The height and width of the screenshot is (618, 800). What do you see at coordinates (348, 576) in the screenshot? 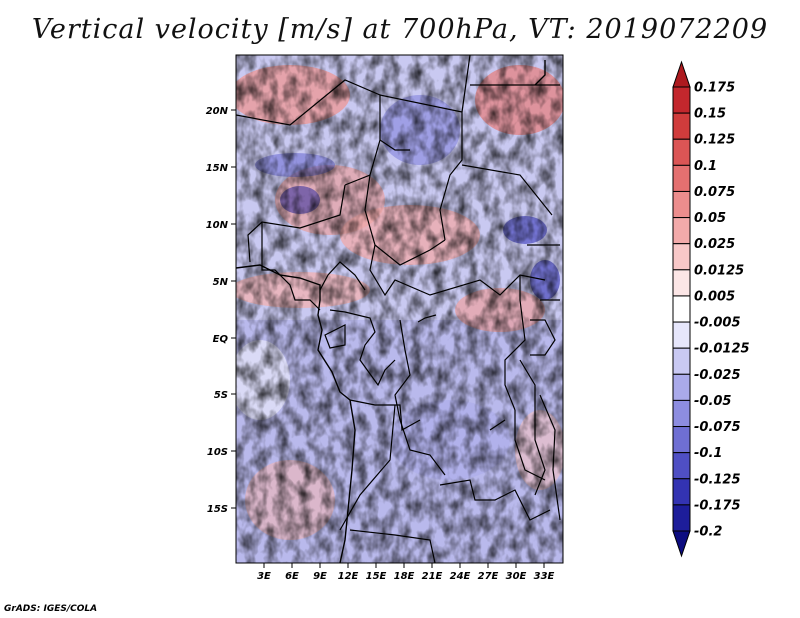
I see `lon-label-12e: 12E` at bounding box center [348, 576].